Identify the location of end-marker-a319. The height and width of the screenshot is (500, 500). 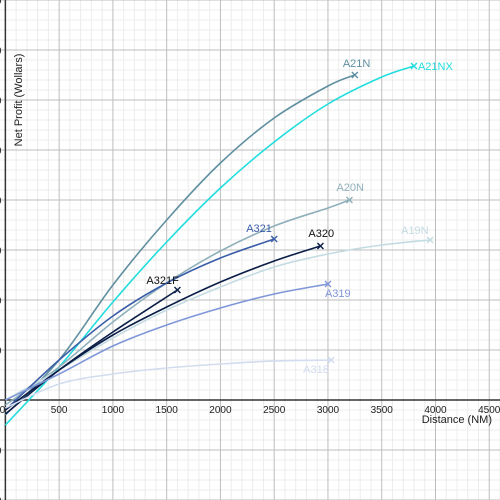
(328, 284).